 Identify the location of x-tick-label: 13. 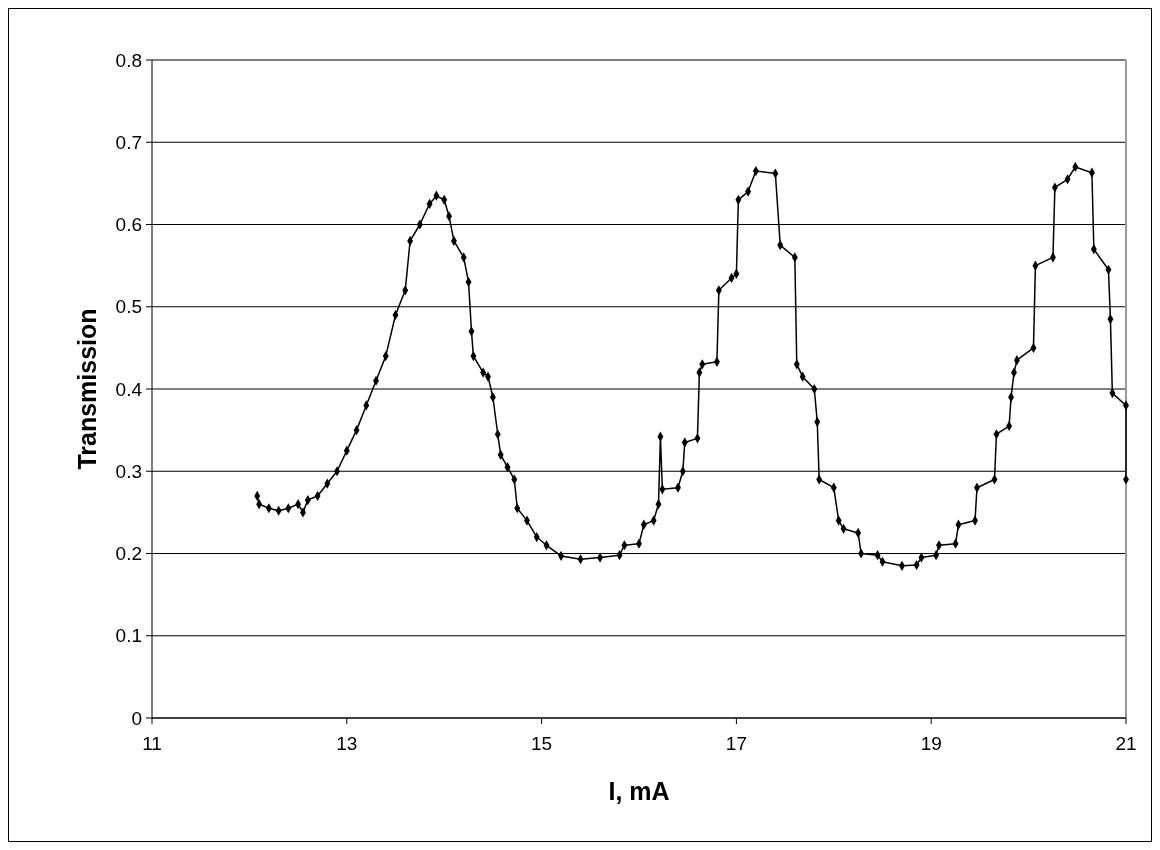
(347, 743).